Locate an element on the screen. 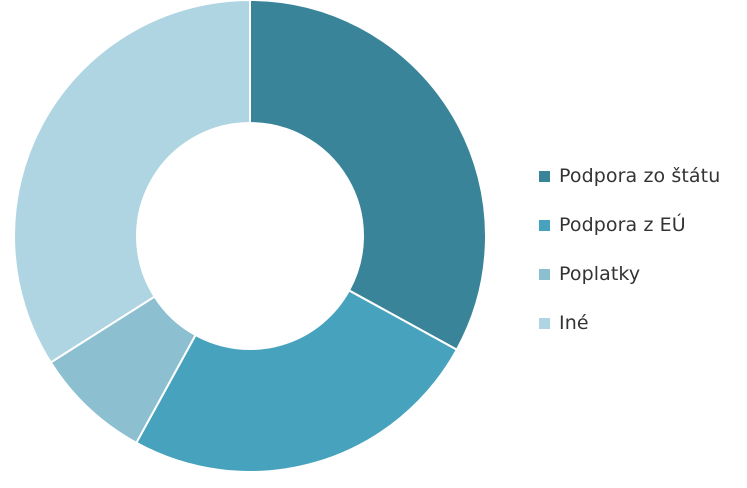 This screenshot has width=747, height=488. legend-swatch-ine is located at coordinates (544, 323).